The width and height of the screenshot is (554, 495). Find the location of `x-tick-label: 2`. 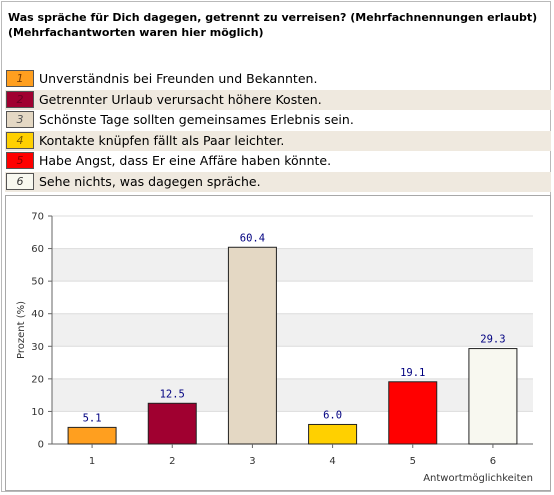

x-tick-label: 2 is located at coordinates (172, 461).